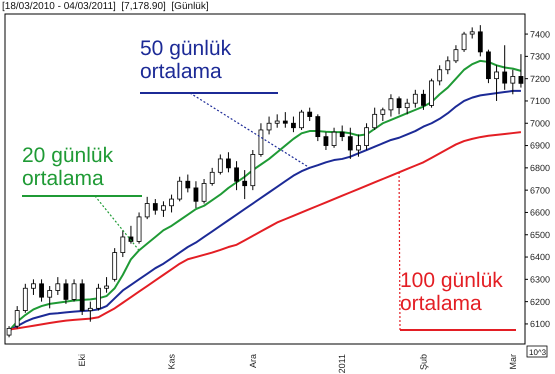 Image resolution: width=555 pixels, height=374 pixels. What do you see at coordinates (171, 362) in the screenshot?
I see `x-tick-label: Kas` at bounding box center [171, 362].